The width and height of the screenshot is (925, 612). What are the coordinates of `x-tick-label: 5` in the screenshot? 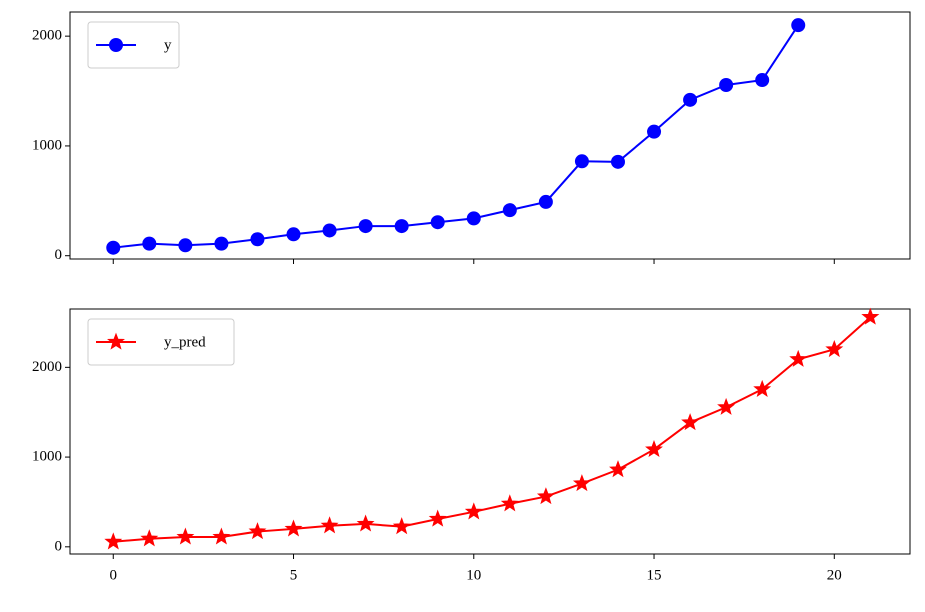 It's located at (294, 575).